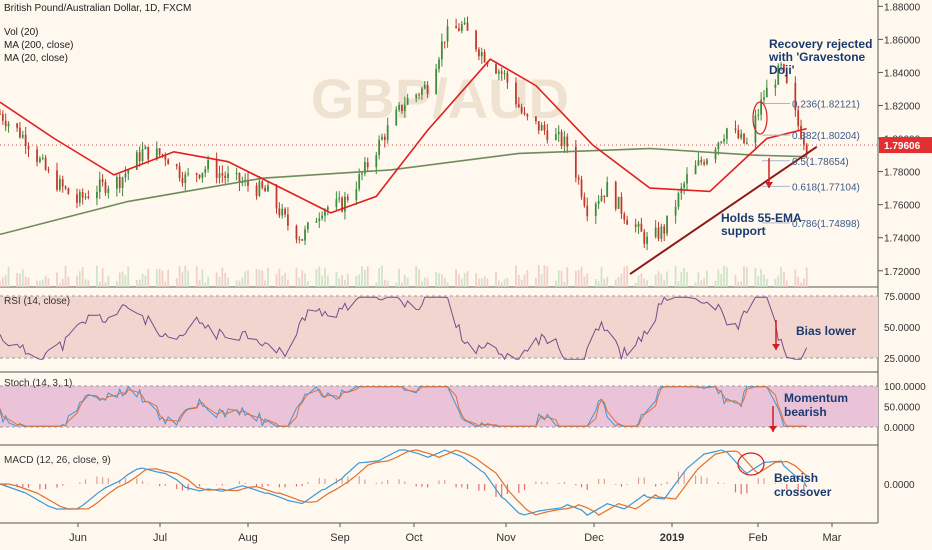 Image resolution: width=932 pixels, height=550 pixels. I want to click on indicator-legend: MA (200, close), so click(38, 45).